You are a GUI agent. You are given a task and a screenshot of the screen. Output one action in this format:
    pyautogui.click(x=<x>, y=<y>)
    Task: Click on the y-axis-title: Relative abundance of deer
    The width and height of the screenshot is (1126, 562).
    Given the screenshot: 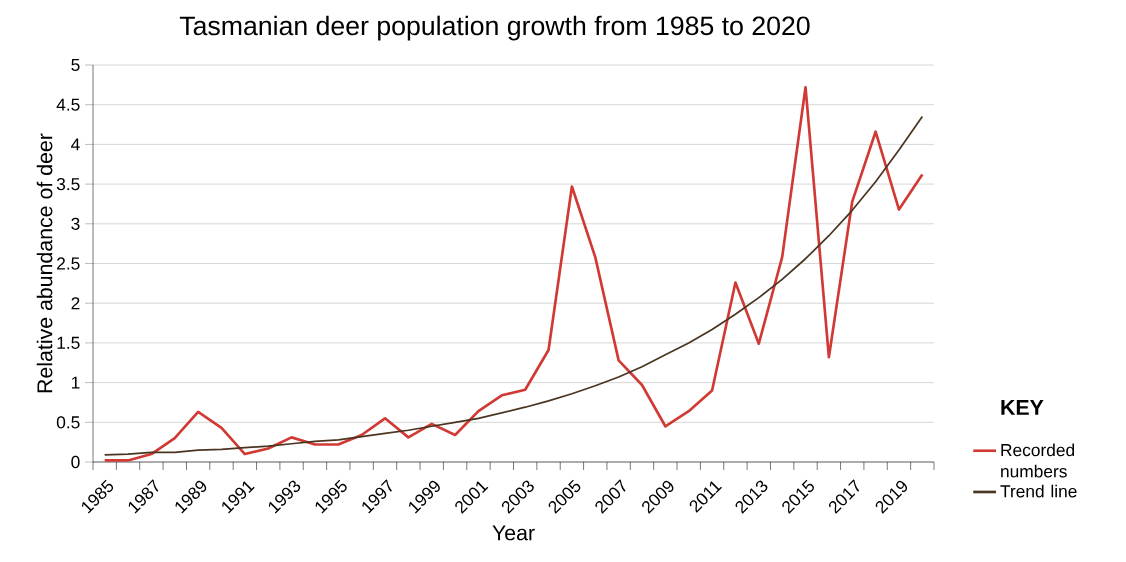 What is the action you would take?
    pyautogui.click(x=44, y=263)
    